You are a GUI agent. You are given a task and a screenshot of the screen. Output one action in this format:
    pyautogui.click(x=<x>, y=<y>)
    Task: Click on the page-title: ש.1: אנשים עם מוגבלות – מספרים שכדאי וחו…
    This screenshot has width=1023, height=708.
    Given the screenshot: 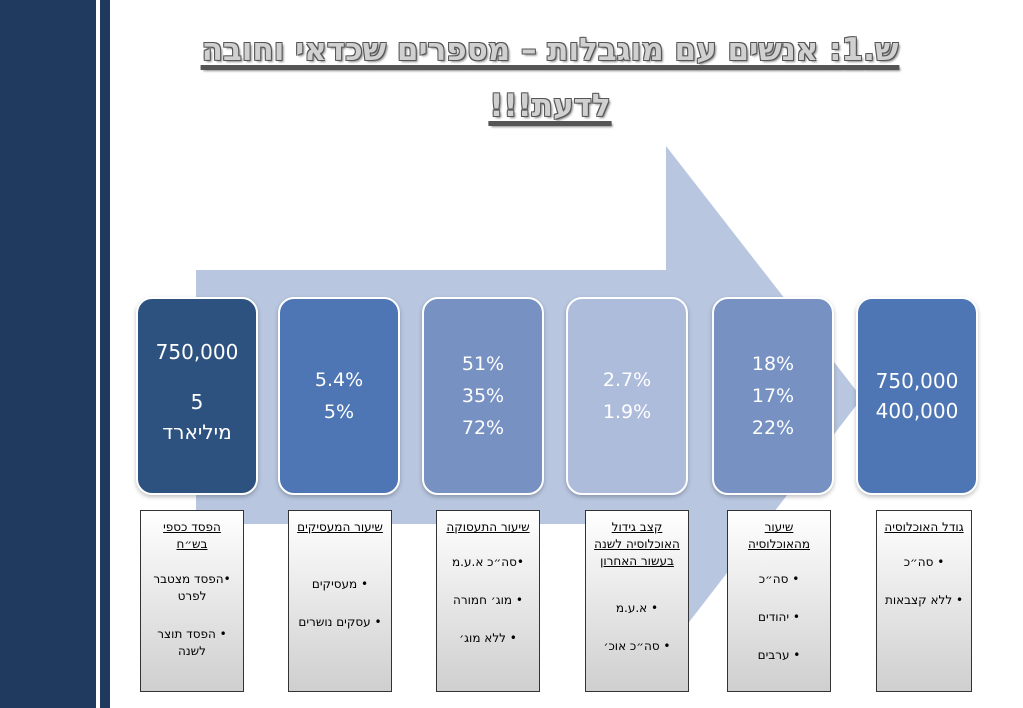 What is the action you would take?
    pyautogui.click(x=550, y=78)
    